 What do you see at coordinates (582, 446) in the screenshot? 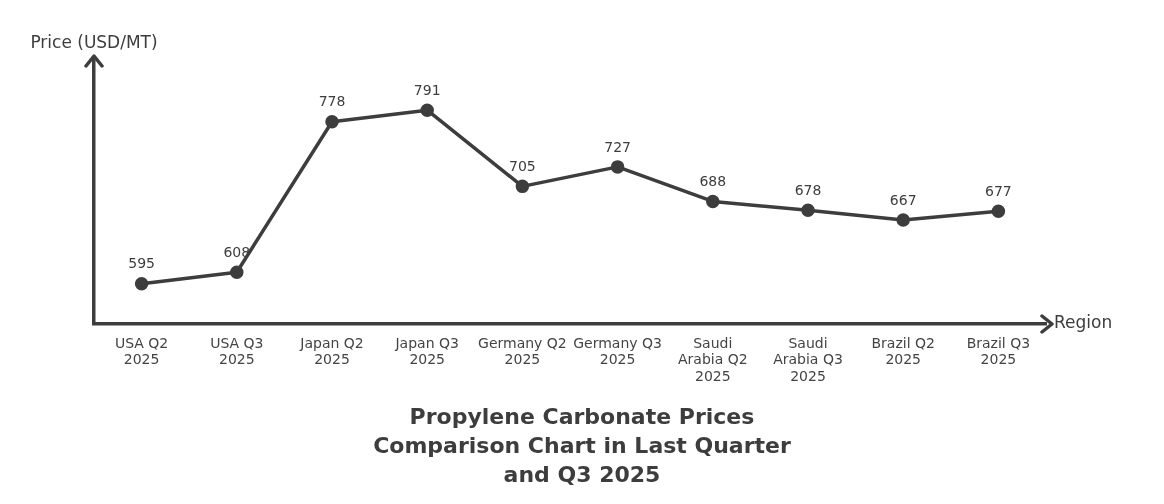
I see `text: Propylene Carbonate Prices Comparison Chart in Last Quarter and Q3 2025` at bounding box center [582, 446].